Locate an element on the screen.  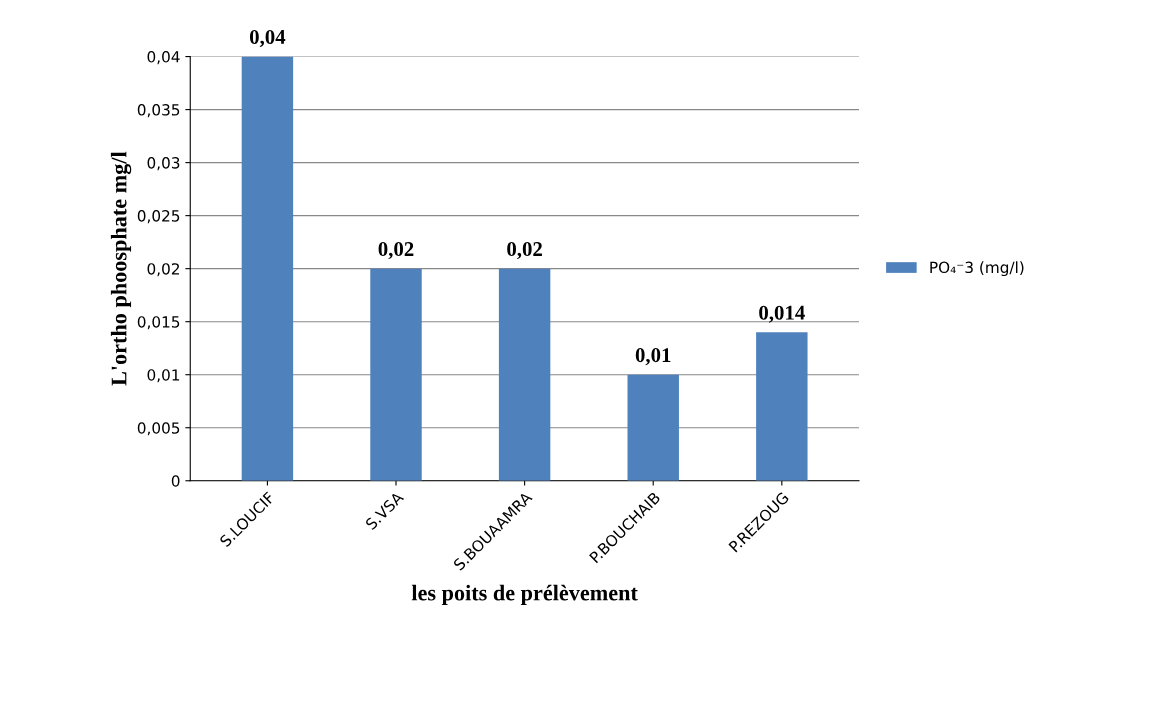
y-tick-label: 0,03 is located at coordinates (163, 164).